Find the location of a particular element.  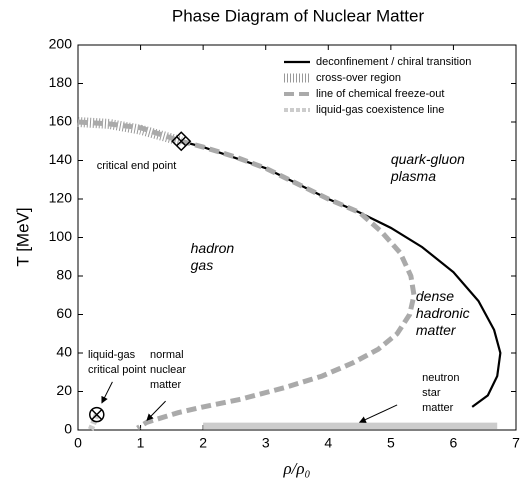

annotation: liquid-gas is located at coordinates (112, 355).